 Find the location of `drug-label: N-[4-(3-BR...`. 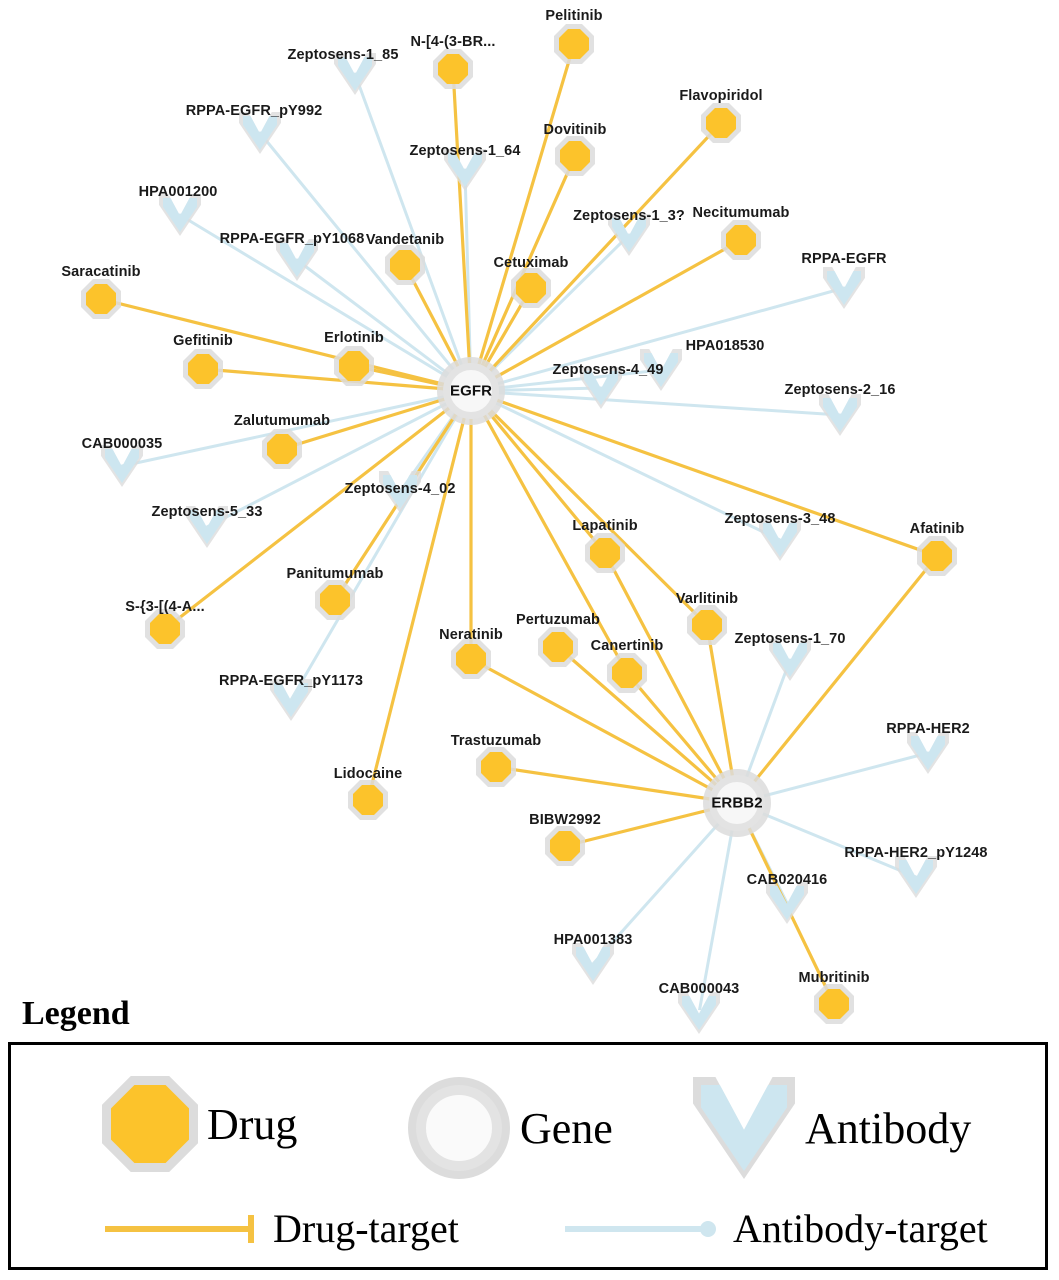

drug-label: N-[4-(3-BR... is located at coordinates (453, 42).